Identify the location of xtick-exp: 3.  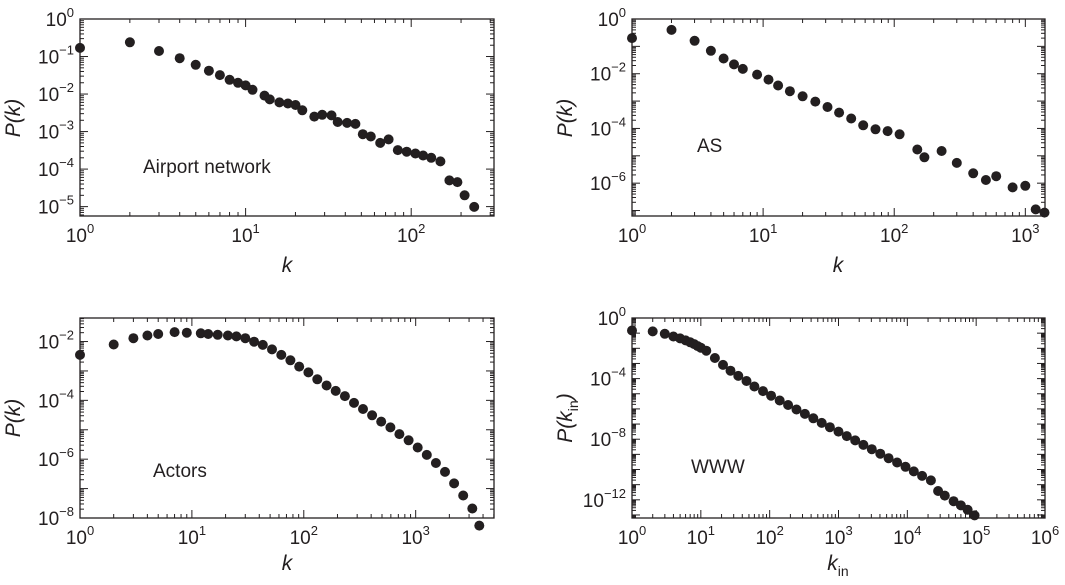
(1035, 228).